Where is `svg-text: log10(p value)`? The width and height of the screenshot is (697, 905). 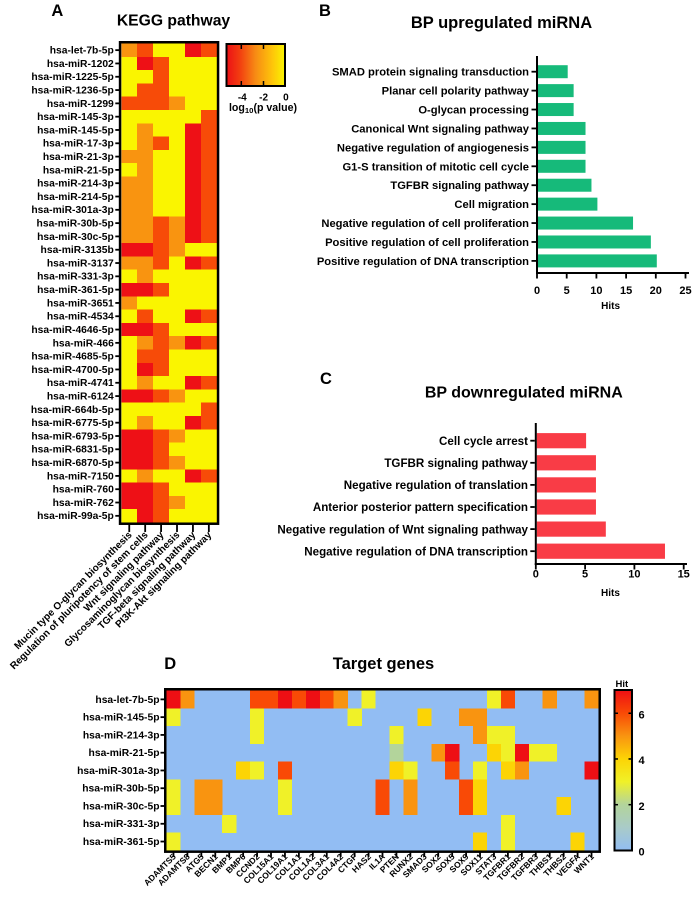
svg-text: log10(p value) is located at coordinates (263, 108).